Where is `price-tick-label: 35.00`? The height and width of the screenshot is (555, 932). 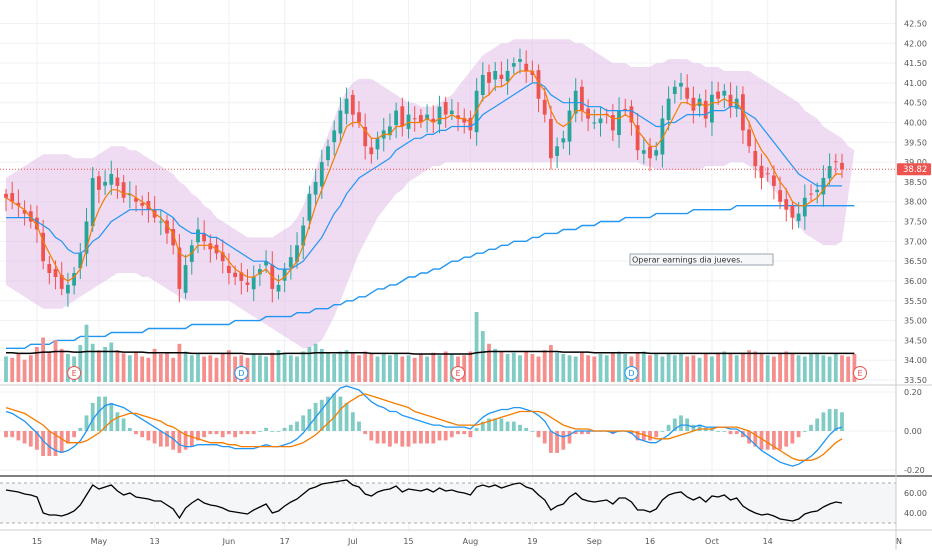 price-tick-label: 35.00 is located at coordinates (915, 321).